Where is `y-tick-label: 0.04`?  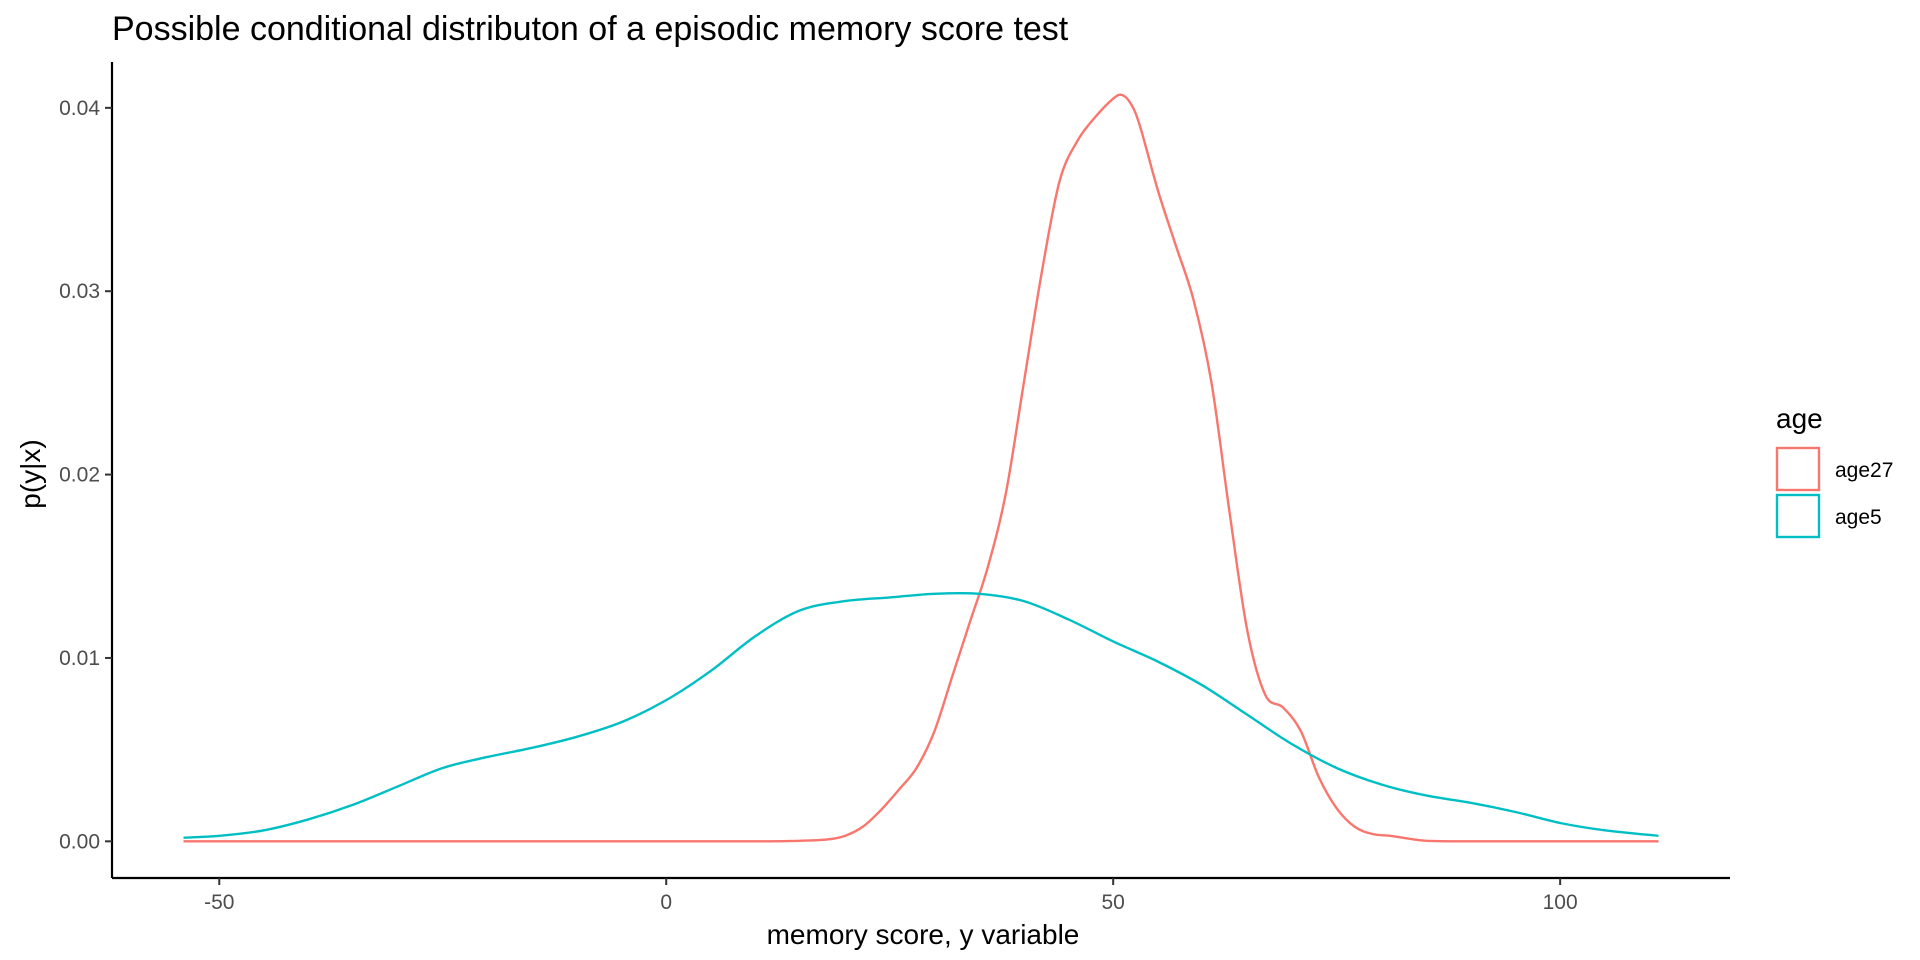 y-tick-label: 0.04 is located at coordinates (79, 108).